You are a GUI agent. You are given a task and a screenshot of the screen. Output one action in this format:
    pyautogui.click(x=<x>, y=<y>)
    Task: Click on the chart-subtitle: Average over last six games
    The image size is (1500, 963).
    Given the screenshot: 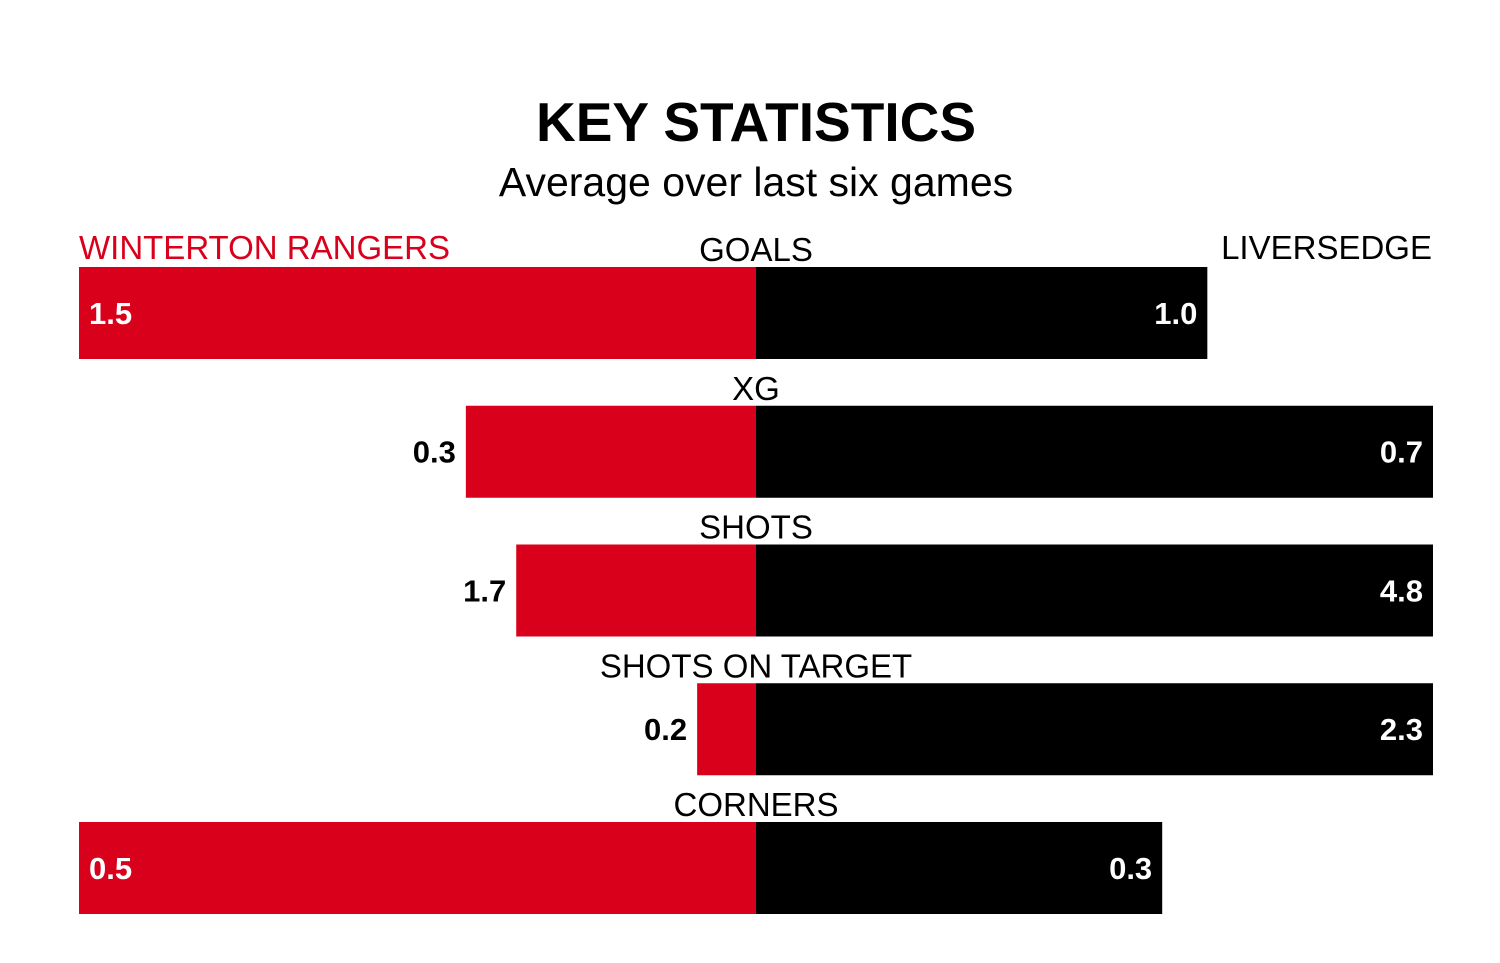 What is the action you would take?
    pyautogui.click(x=756, y=182)
    